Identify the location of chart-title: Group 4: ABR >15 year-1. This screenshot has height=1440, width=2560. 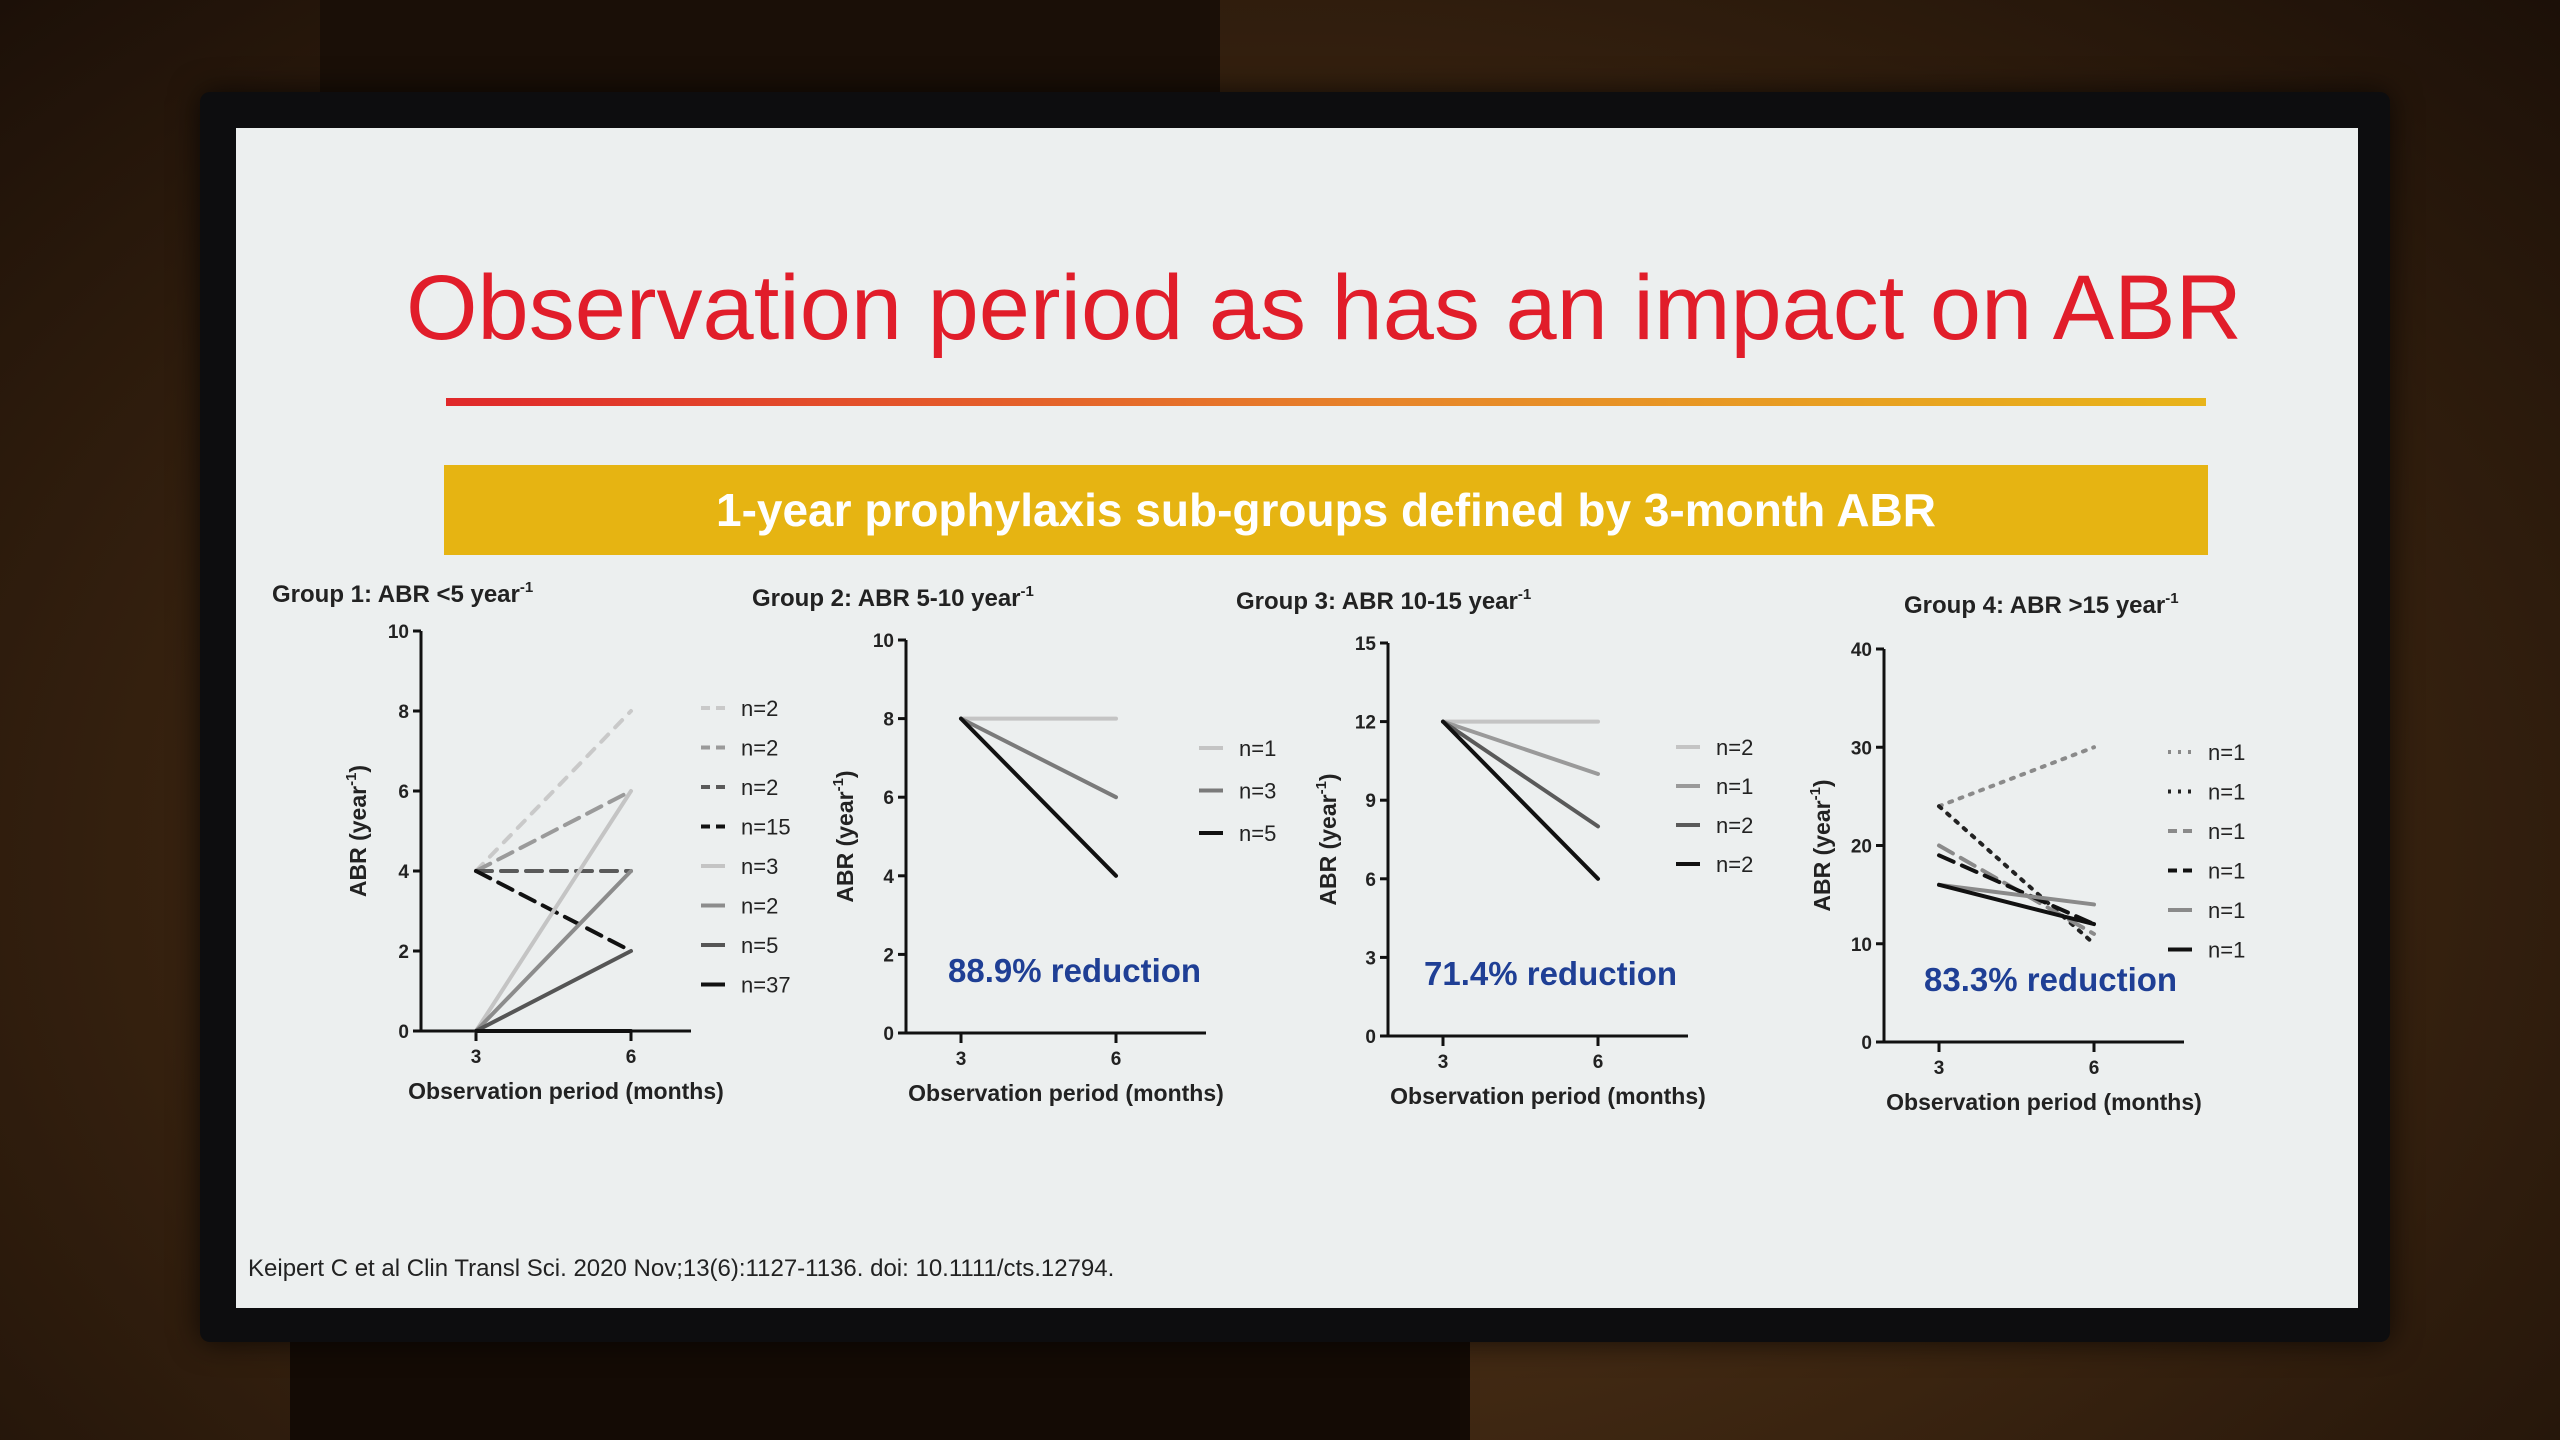
(2041, 604).